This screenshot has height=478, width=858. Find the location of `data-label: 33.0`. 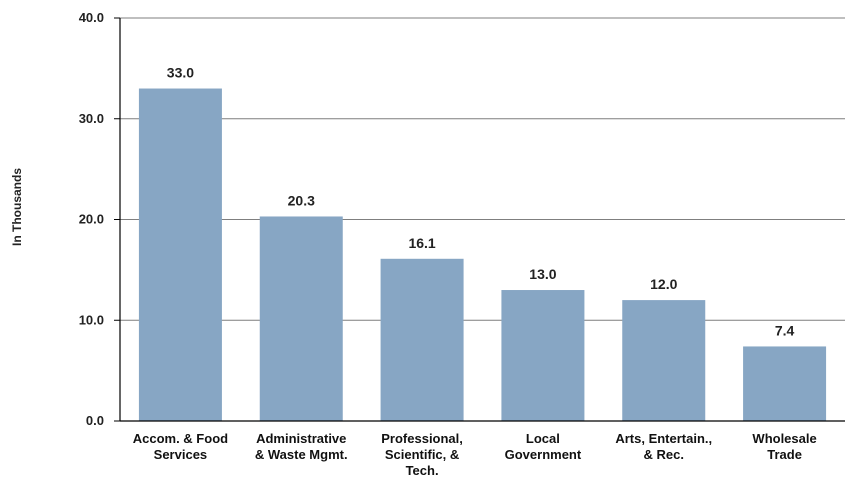

data-label: 33.0 is located at coordinates (180, 73).